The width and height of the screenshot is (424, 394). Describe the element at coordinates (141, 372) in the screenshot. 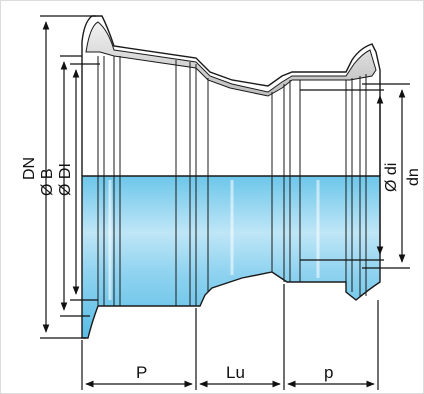

I see `label-p-upper: P` at that location.